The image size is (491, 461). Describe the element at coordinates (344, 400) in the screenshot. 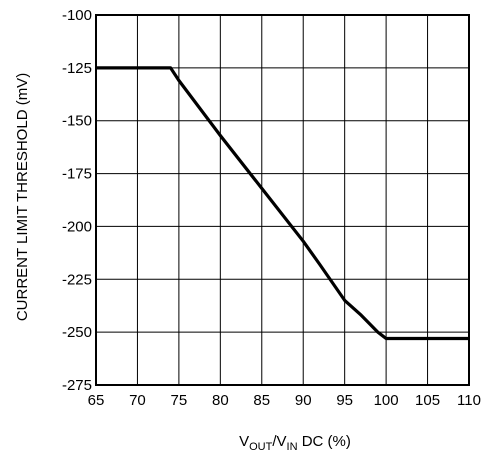

I see `x-tick-label-6: 95` at that location.